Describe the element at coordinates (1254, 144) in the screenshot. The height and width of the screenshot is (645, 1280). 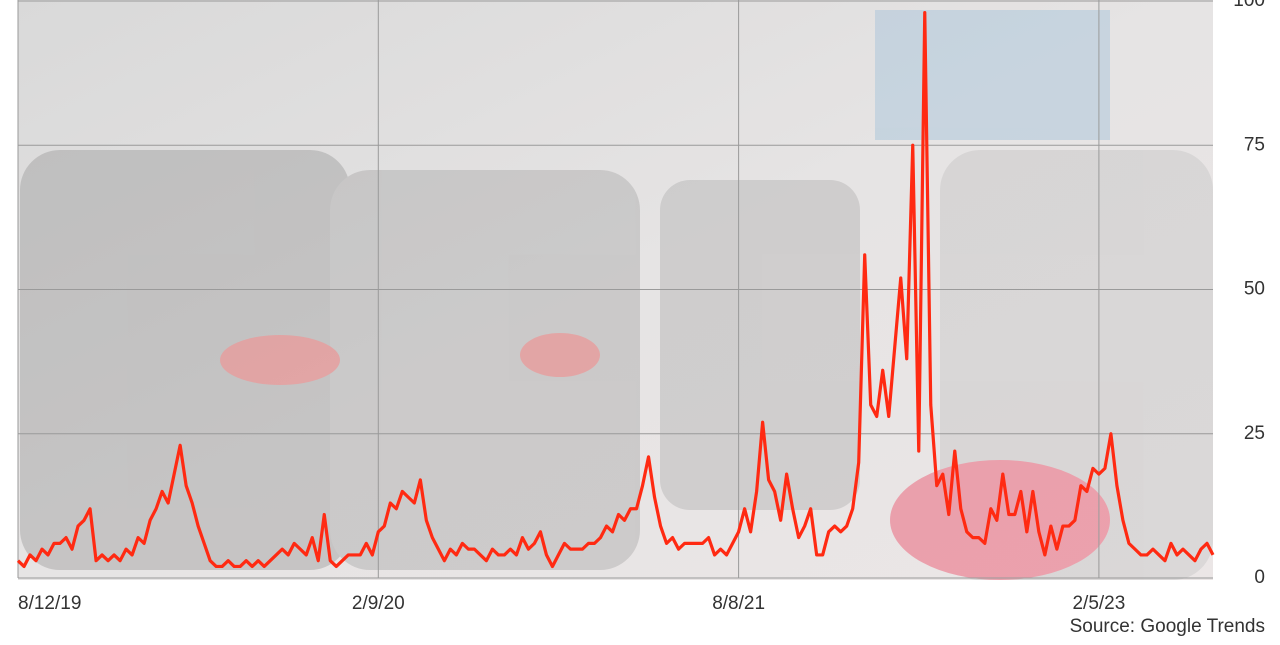
I see `y-tick-label: 75` at that location.